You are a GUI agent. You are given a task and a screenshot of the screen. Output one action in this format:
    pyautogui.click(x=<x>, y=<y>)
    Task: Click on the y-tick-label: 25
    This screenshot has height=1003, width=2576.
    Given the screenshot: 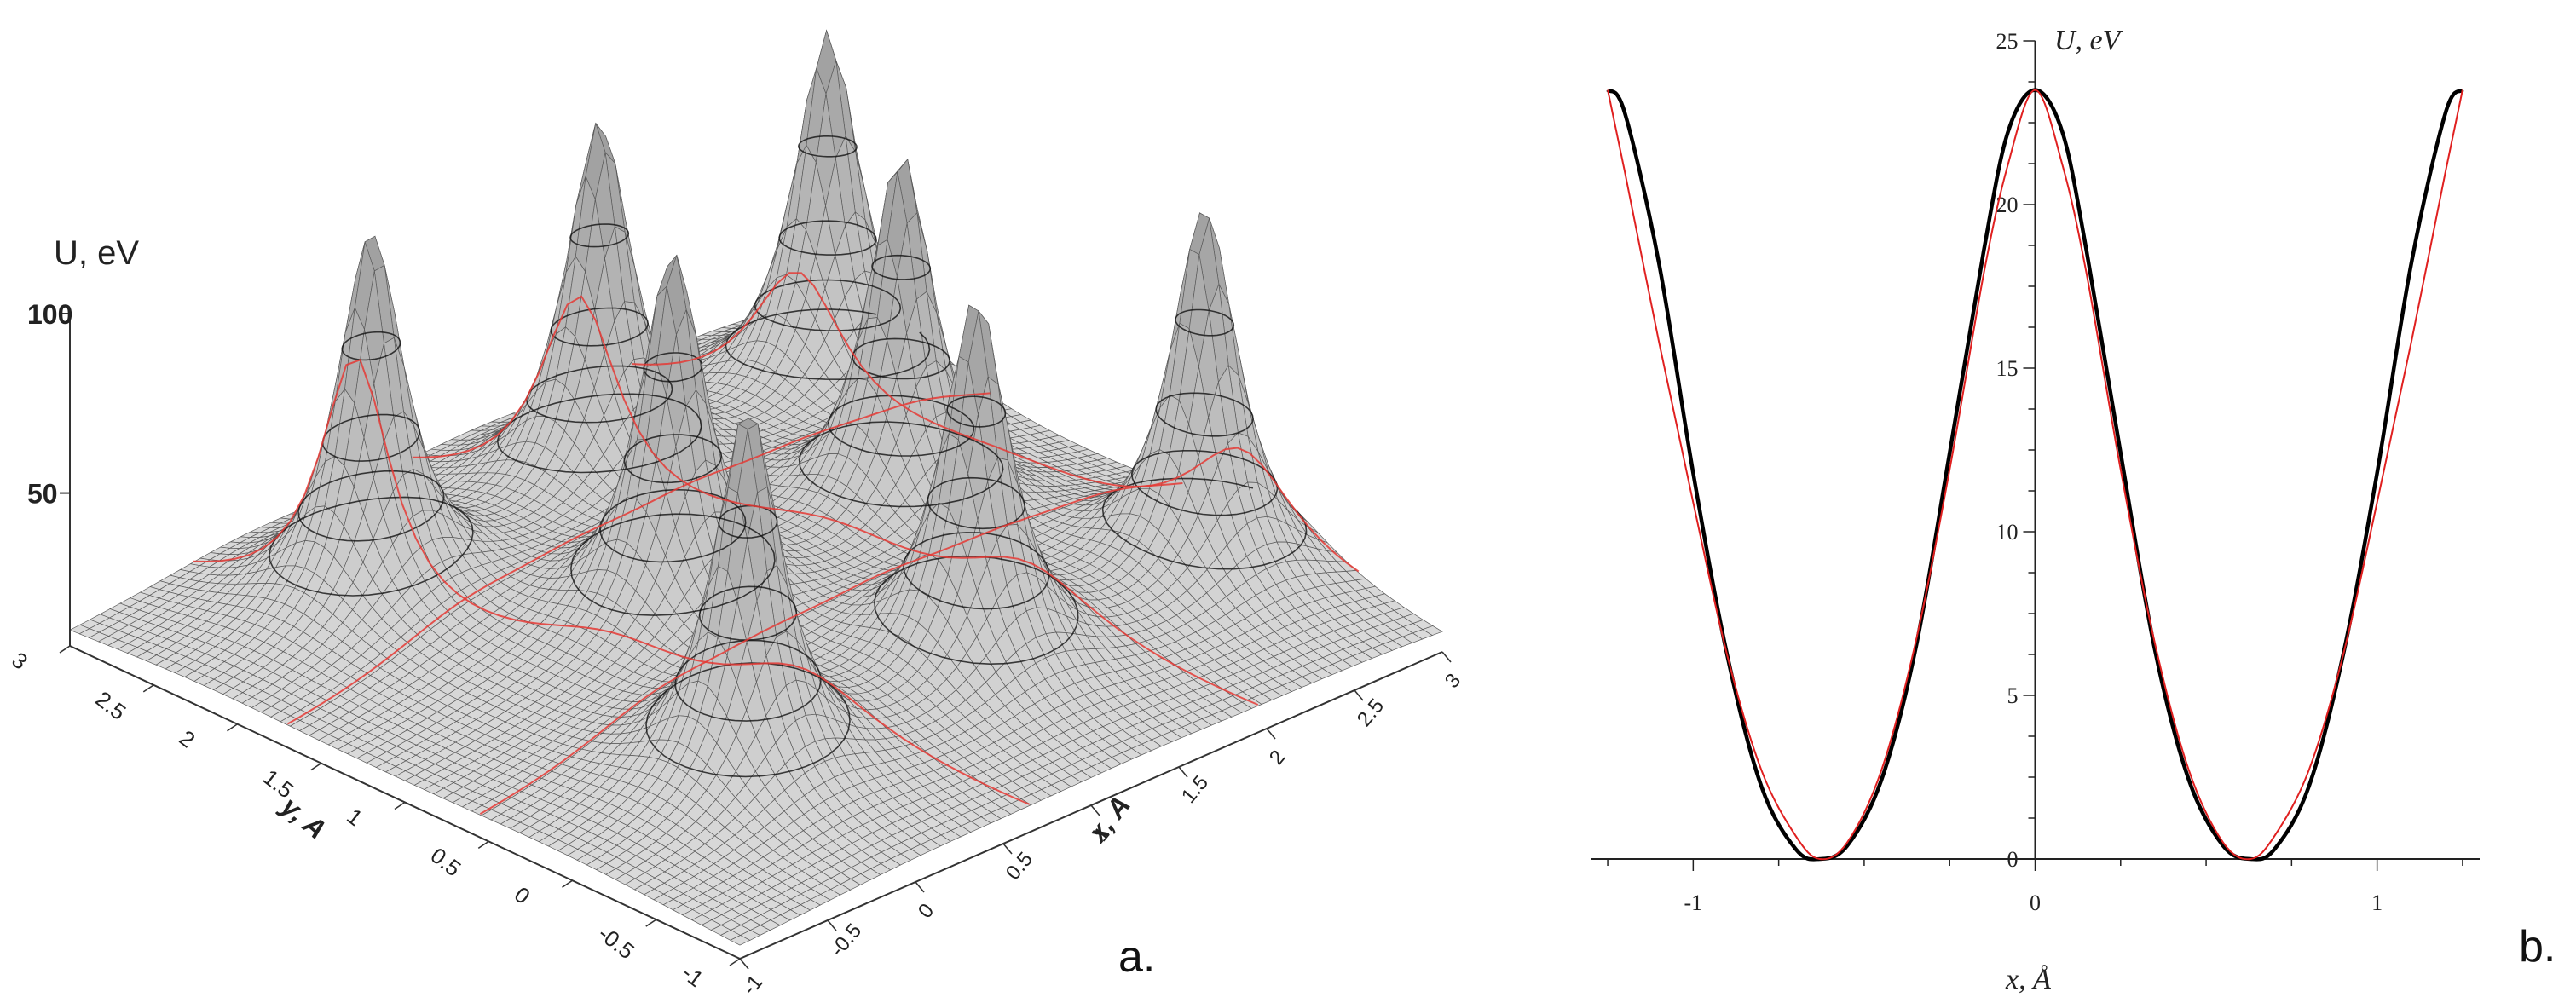 What is the action you would take?
    pyautogui.click(x=2007, y=41)
    